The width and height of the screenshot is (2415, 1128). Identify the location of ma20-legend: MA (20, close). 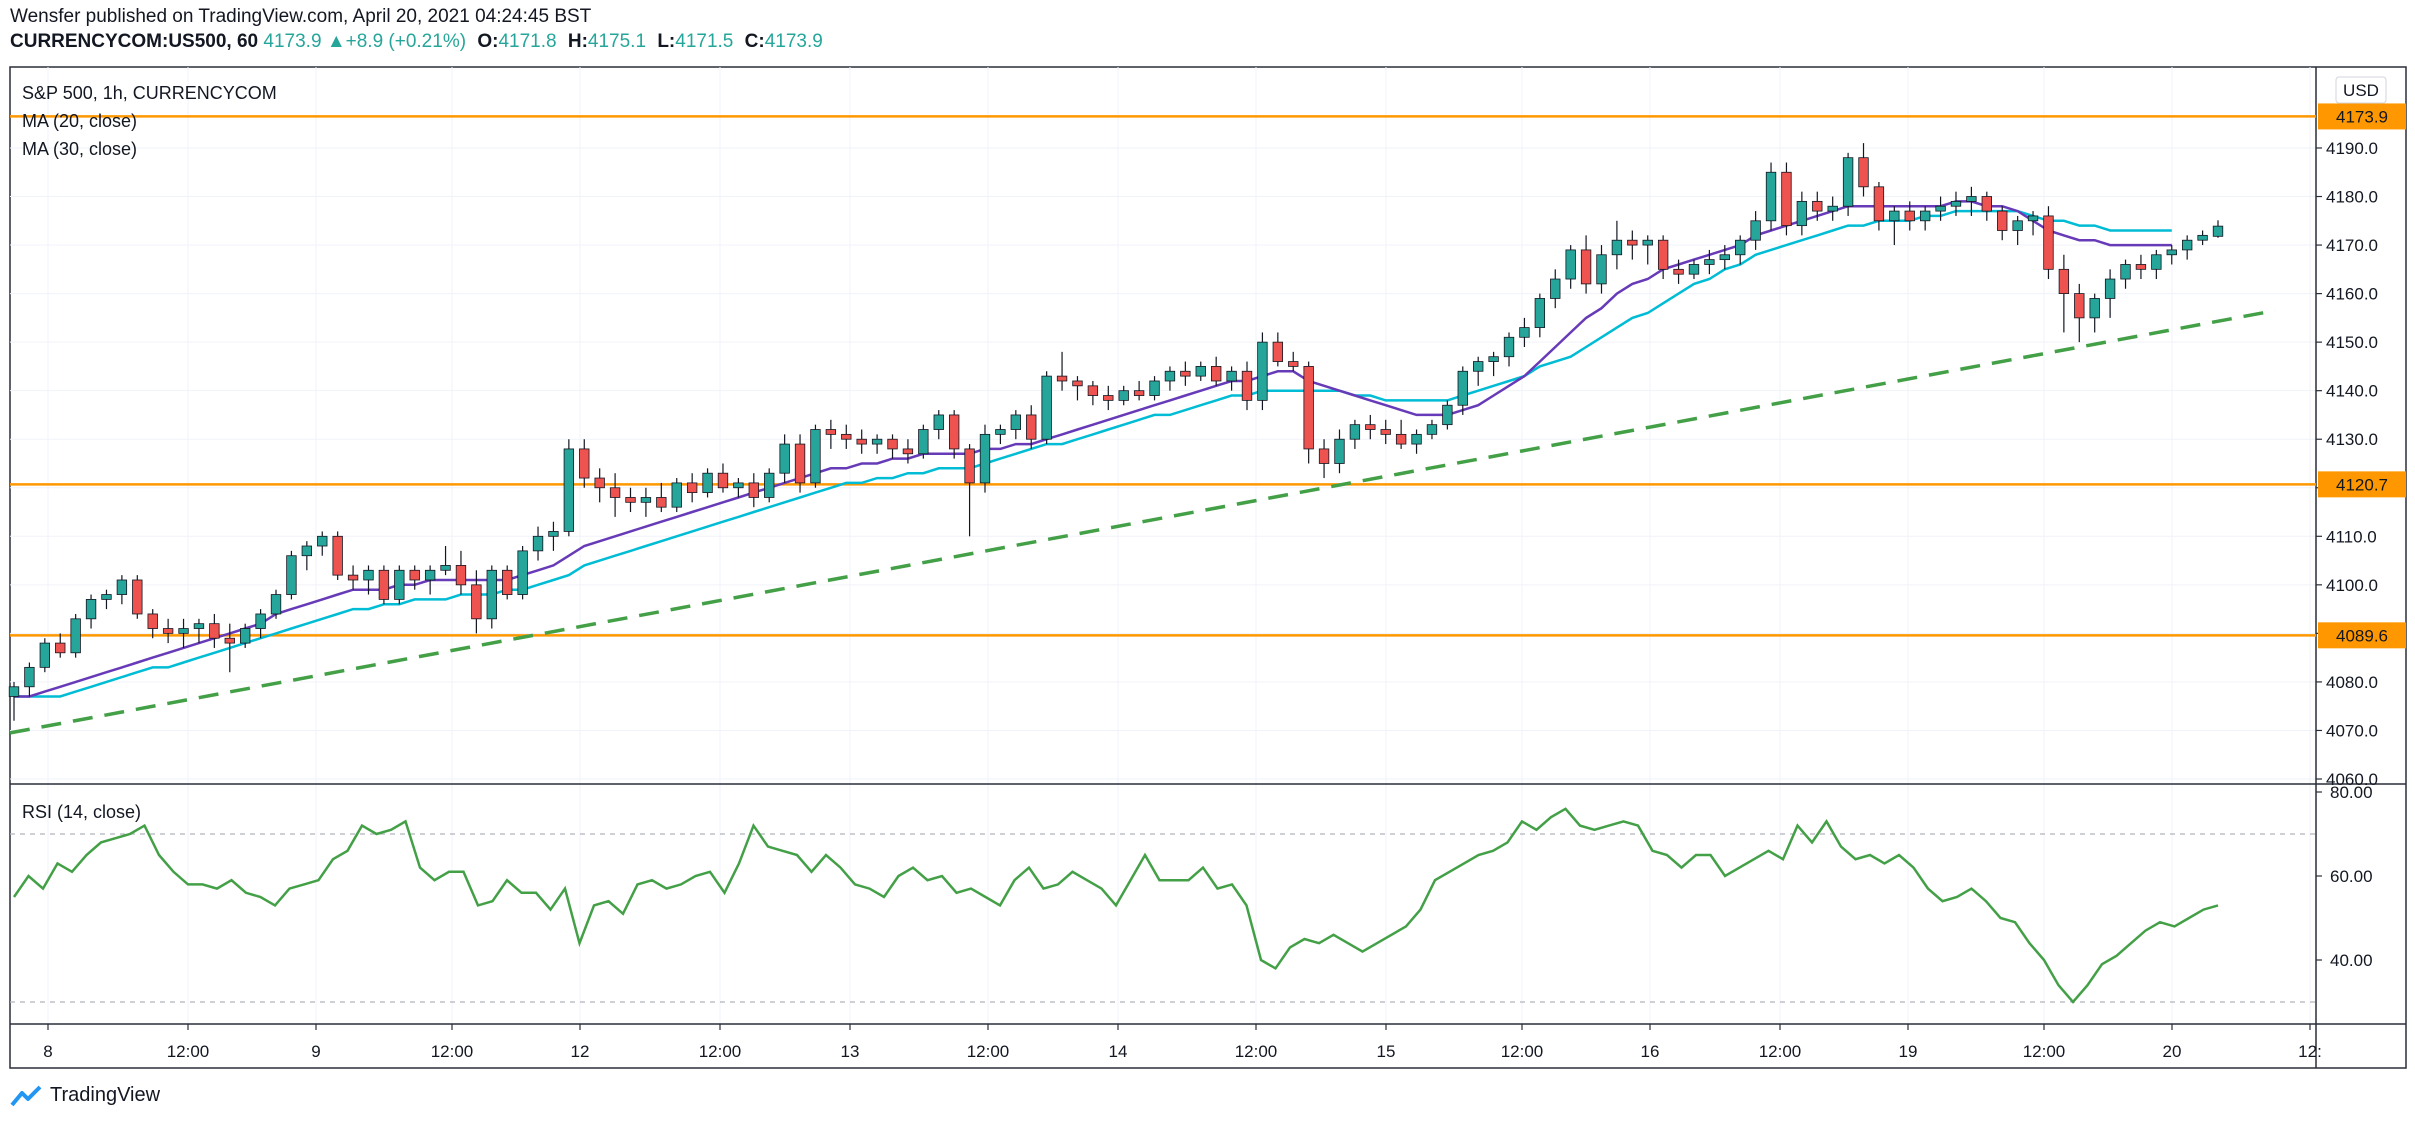
(79, 121).